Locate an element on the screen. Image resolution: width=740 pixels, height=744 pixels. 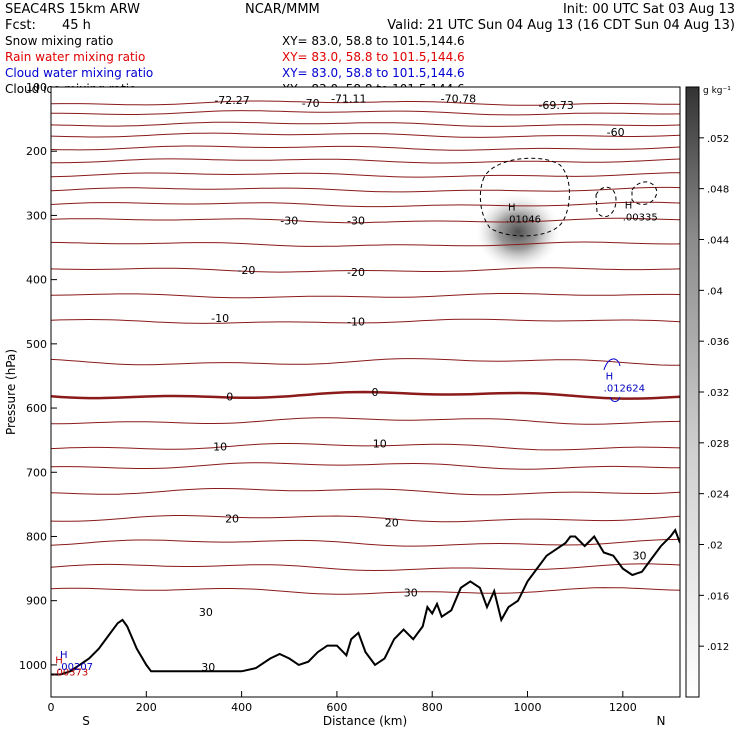
maximum-value: .00207 is located at coordinates (75, 667).